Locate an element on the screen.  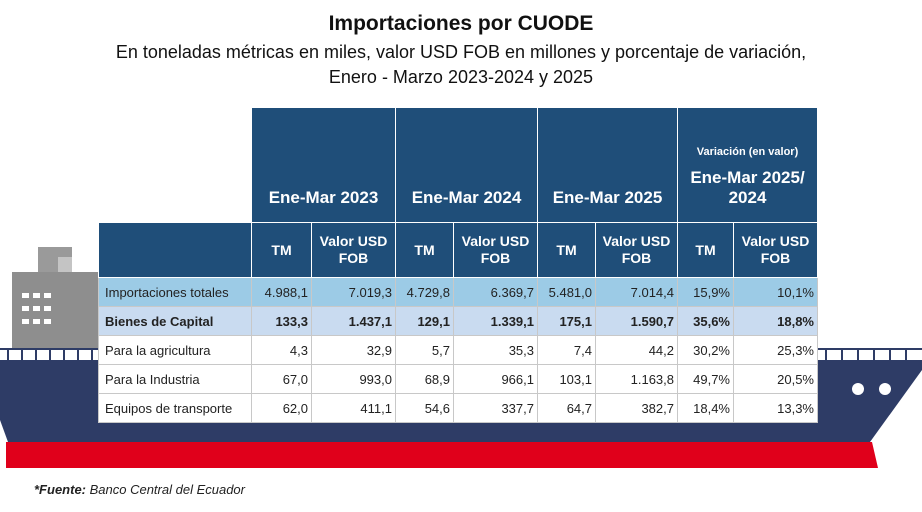
cell-valor-2023: 32,9 is located at coordinates (353, 350).